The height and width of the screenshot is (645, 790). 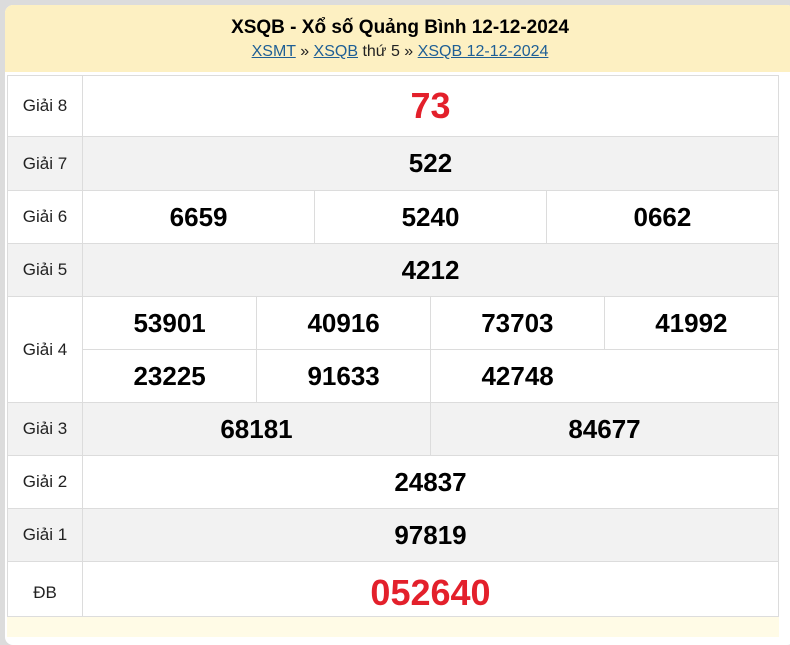 What do you see at coordinates (45, 217) in the screenshot?
I see `prize-label: Giải 6` at bounding box center [45, 217].